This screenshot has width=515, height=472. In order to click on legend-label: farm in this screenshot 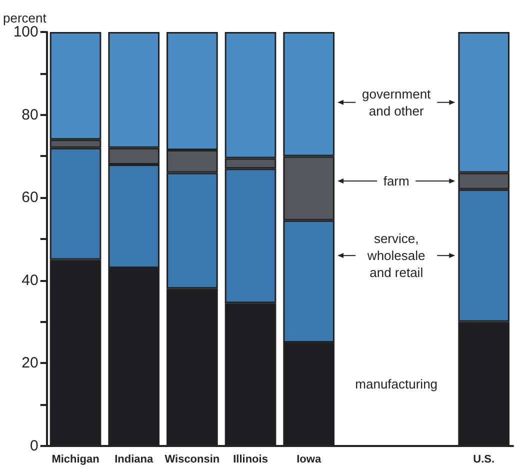, I will do `click(396, 181)`.